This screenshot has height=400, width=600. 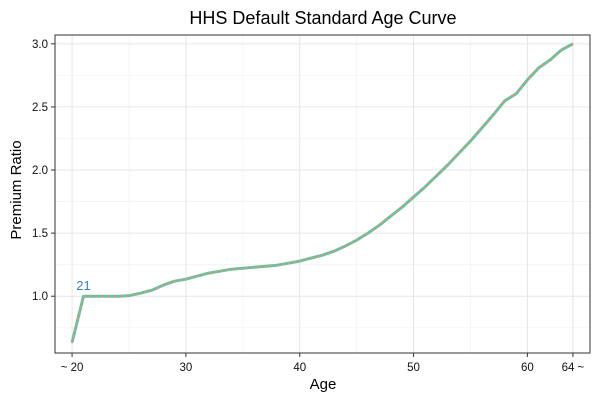 What do you see at coordinates (527, 368) in the screenshot?
I see `x-tick-label: 60` at bounding box center [527, 368].